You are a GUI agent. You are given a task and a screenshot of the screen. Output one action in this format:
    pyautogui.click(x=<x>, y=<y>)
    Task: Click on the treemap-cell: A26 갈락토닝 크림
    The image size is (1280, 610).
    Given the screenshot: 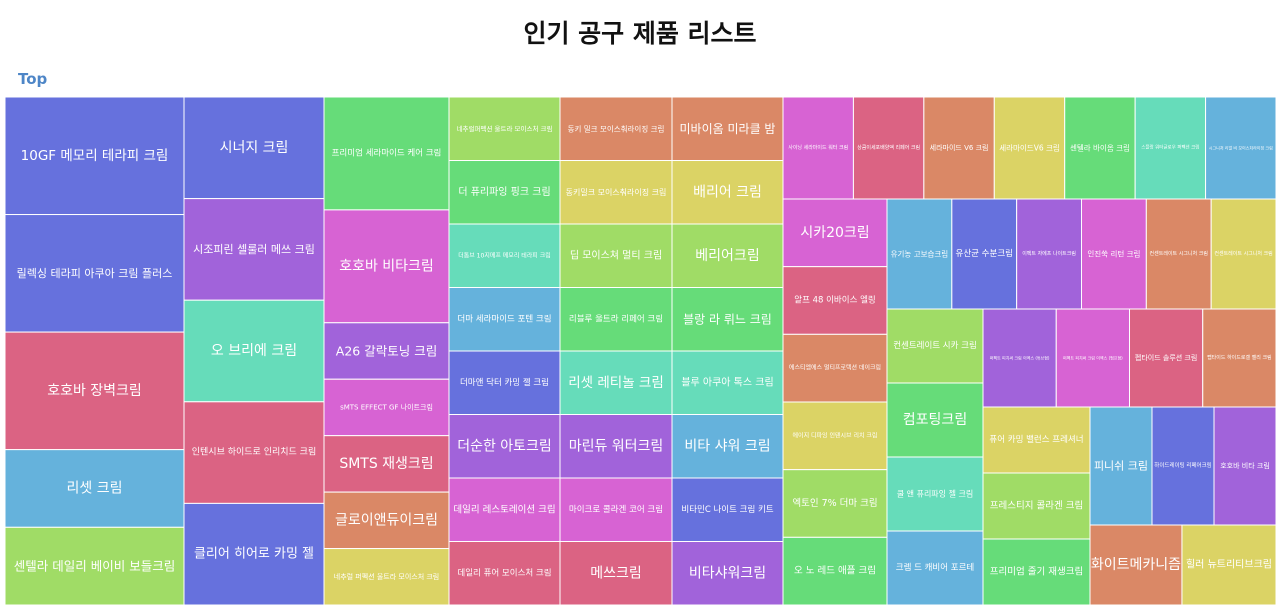 What is the action you would take?
    pyautogui.click(x=386, y=351)
    